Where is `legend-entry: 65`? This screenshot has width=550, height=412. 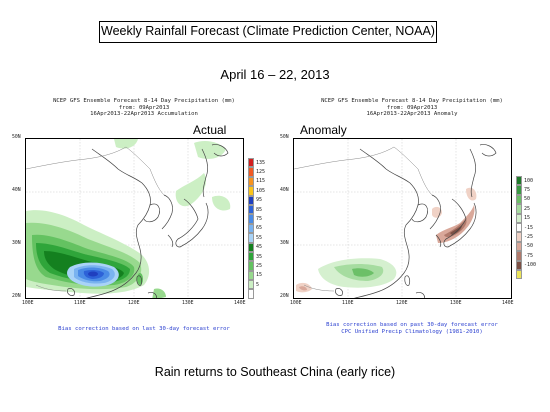
legend-entry: 65 is located at coordinates (256, 228).